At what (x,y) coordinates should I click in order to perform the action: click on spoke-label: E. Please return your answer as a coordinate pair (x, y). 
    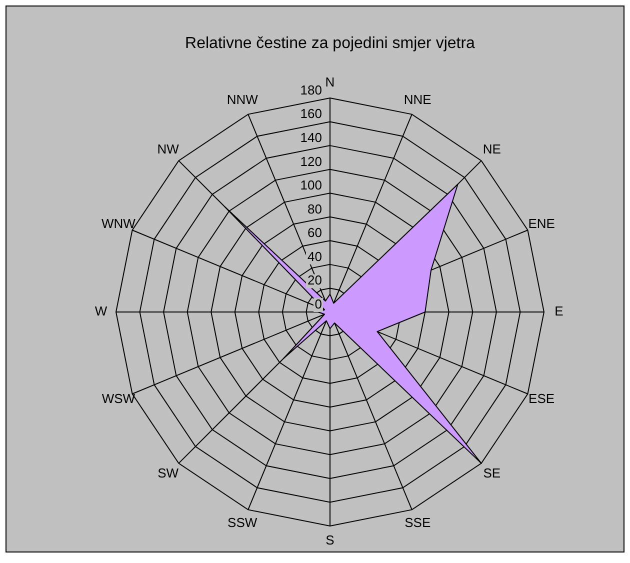
    Looking at the image, I should click on (559, 310).